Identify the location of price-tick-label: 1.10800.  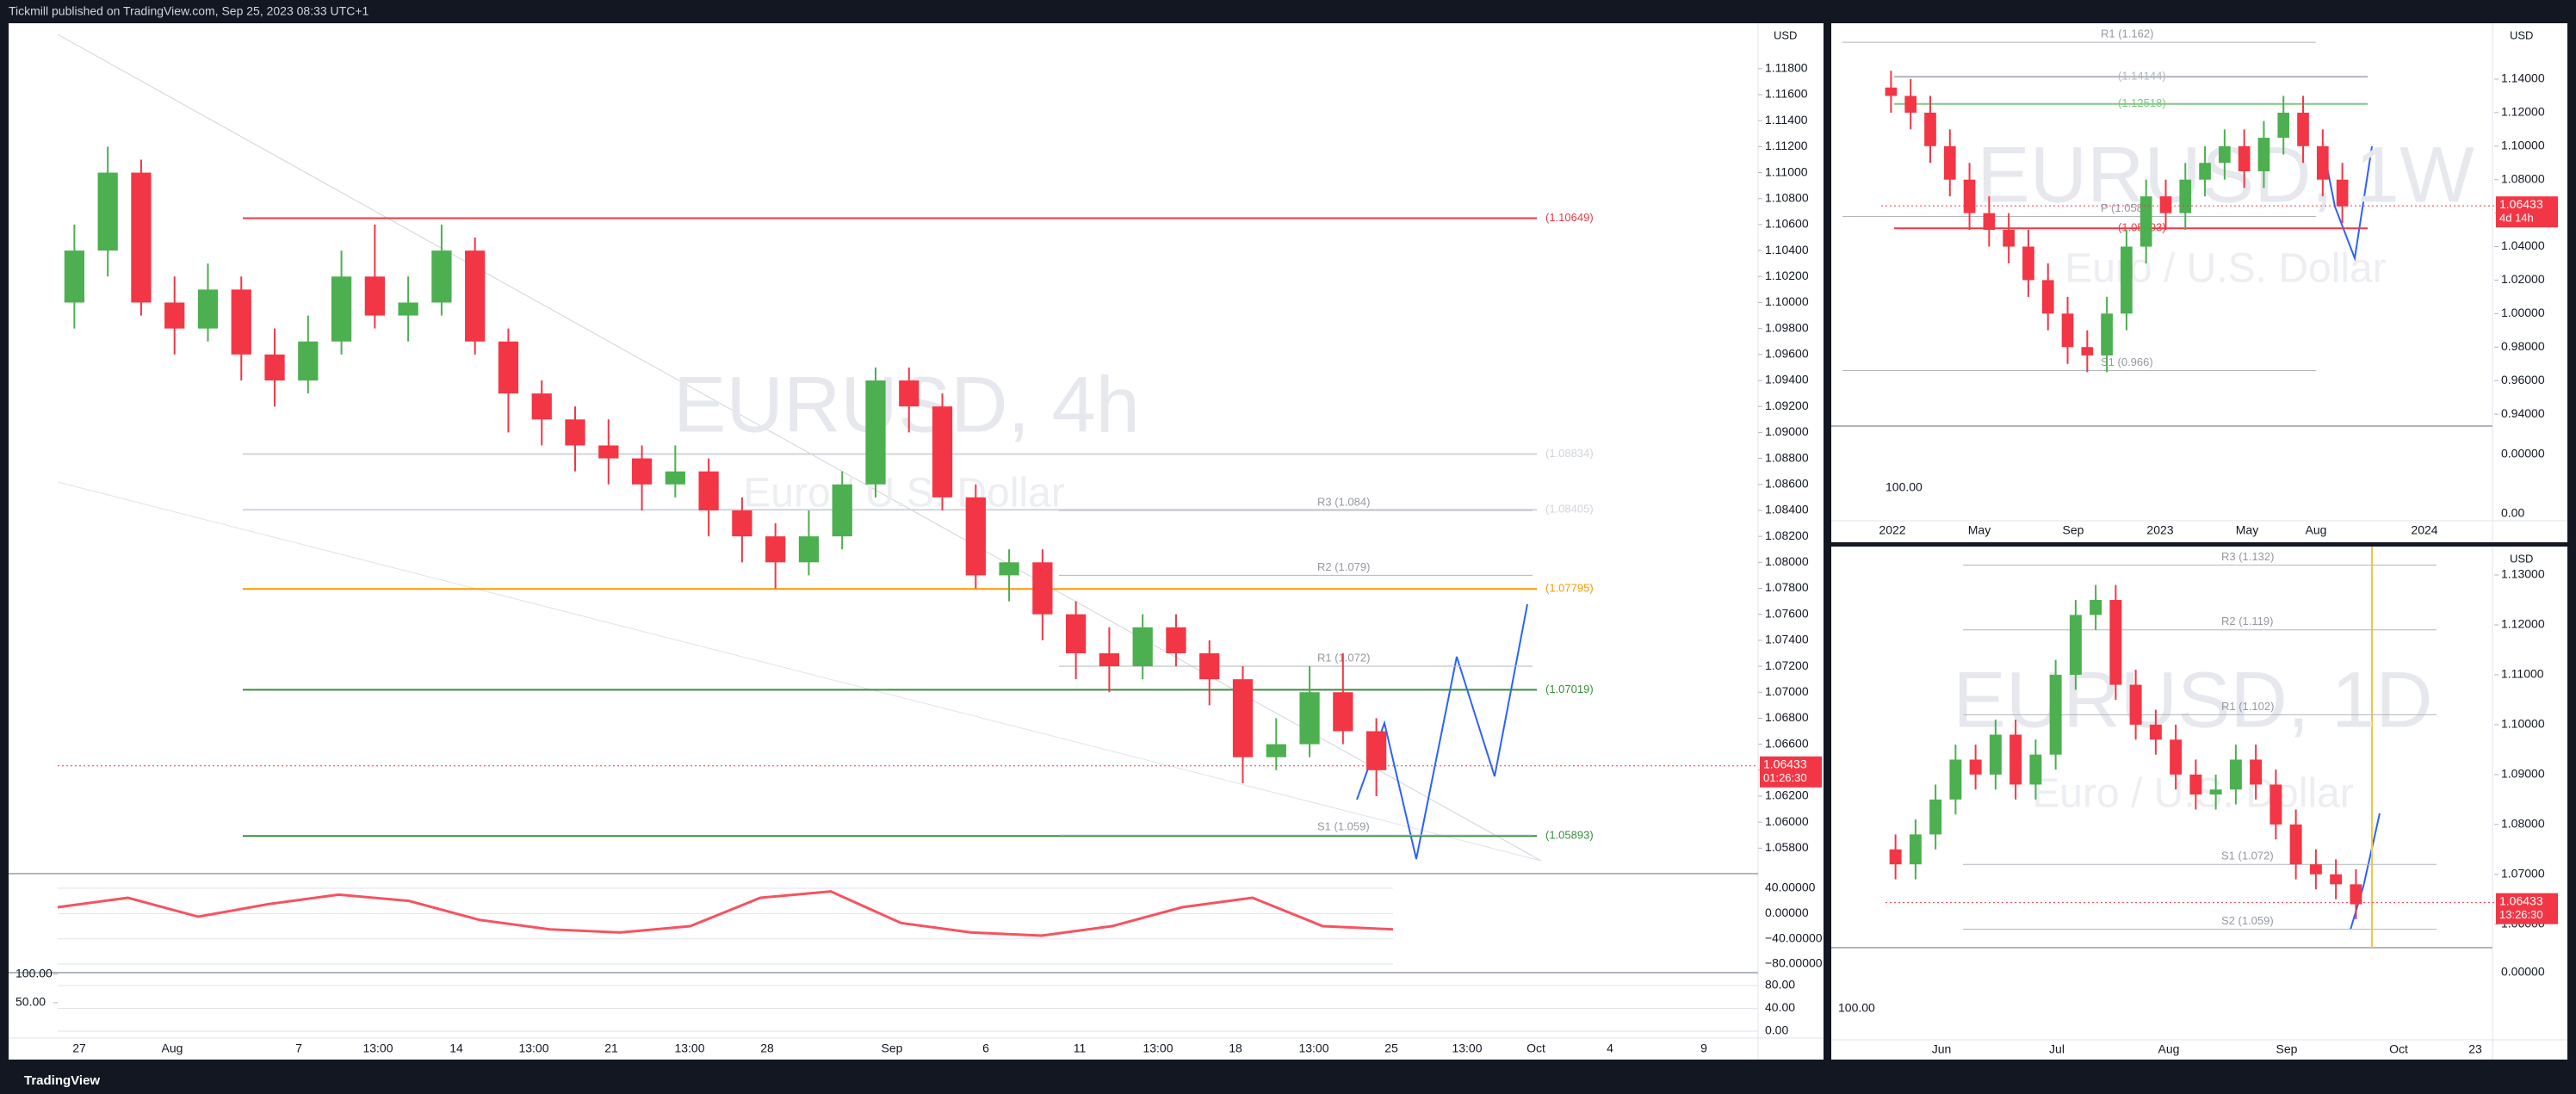
(1787, 197).